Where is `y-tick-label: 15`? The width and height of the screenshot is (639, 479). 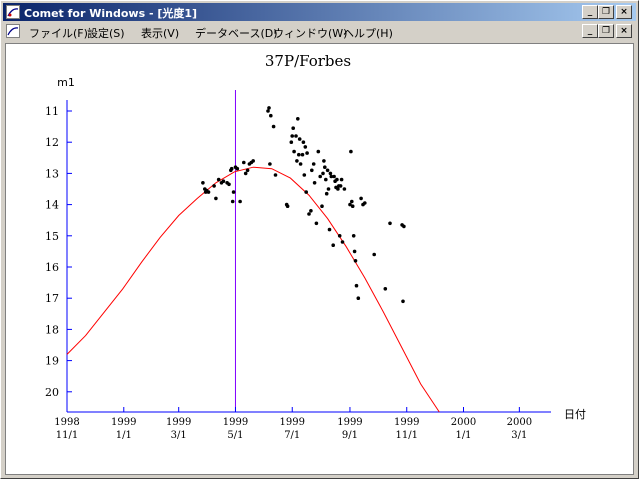 y-tick-label: 15 is located at coordinates (52, 236).